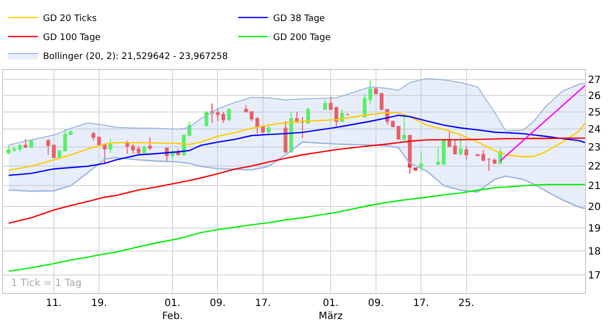 This screenshot has height=325, width=609. What do you see at coordinates (330, 310) in the screenshot?
I see `x-tick-label: 01. März` at bounding box center [330, 310].